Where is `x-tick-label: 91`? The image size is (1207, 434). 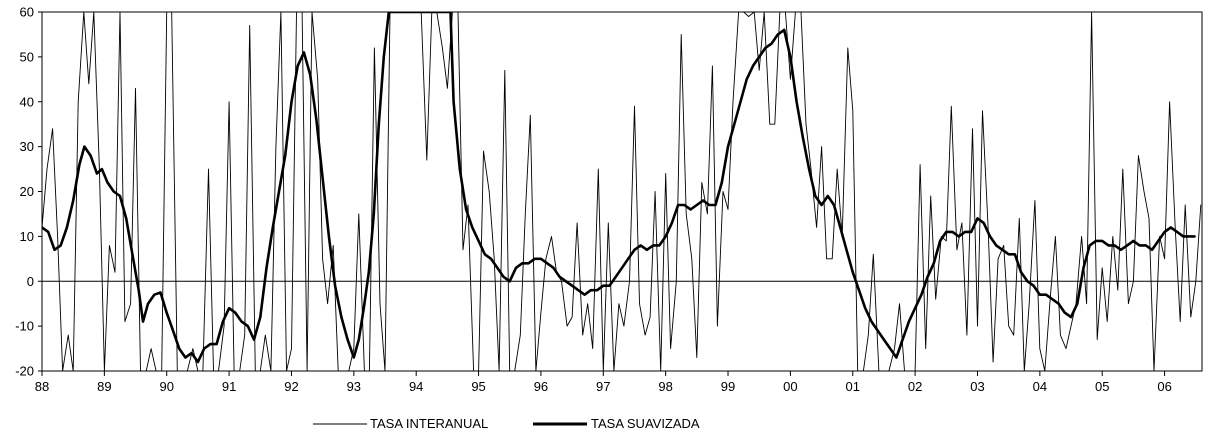
x-tick-label: 91 is located at coordinates (229, 386).